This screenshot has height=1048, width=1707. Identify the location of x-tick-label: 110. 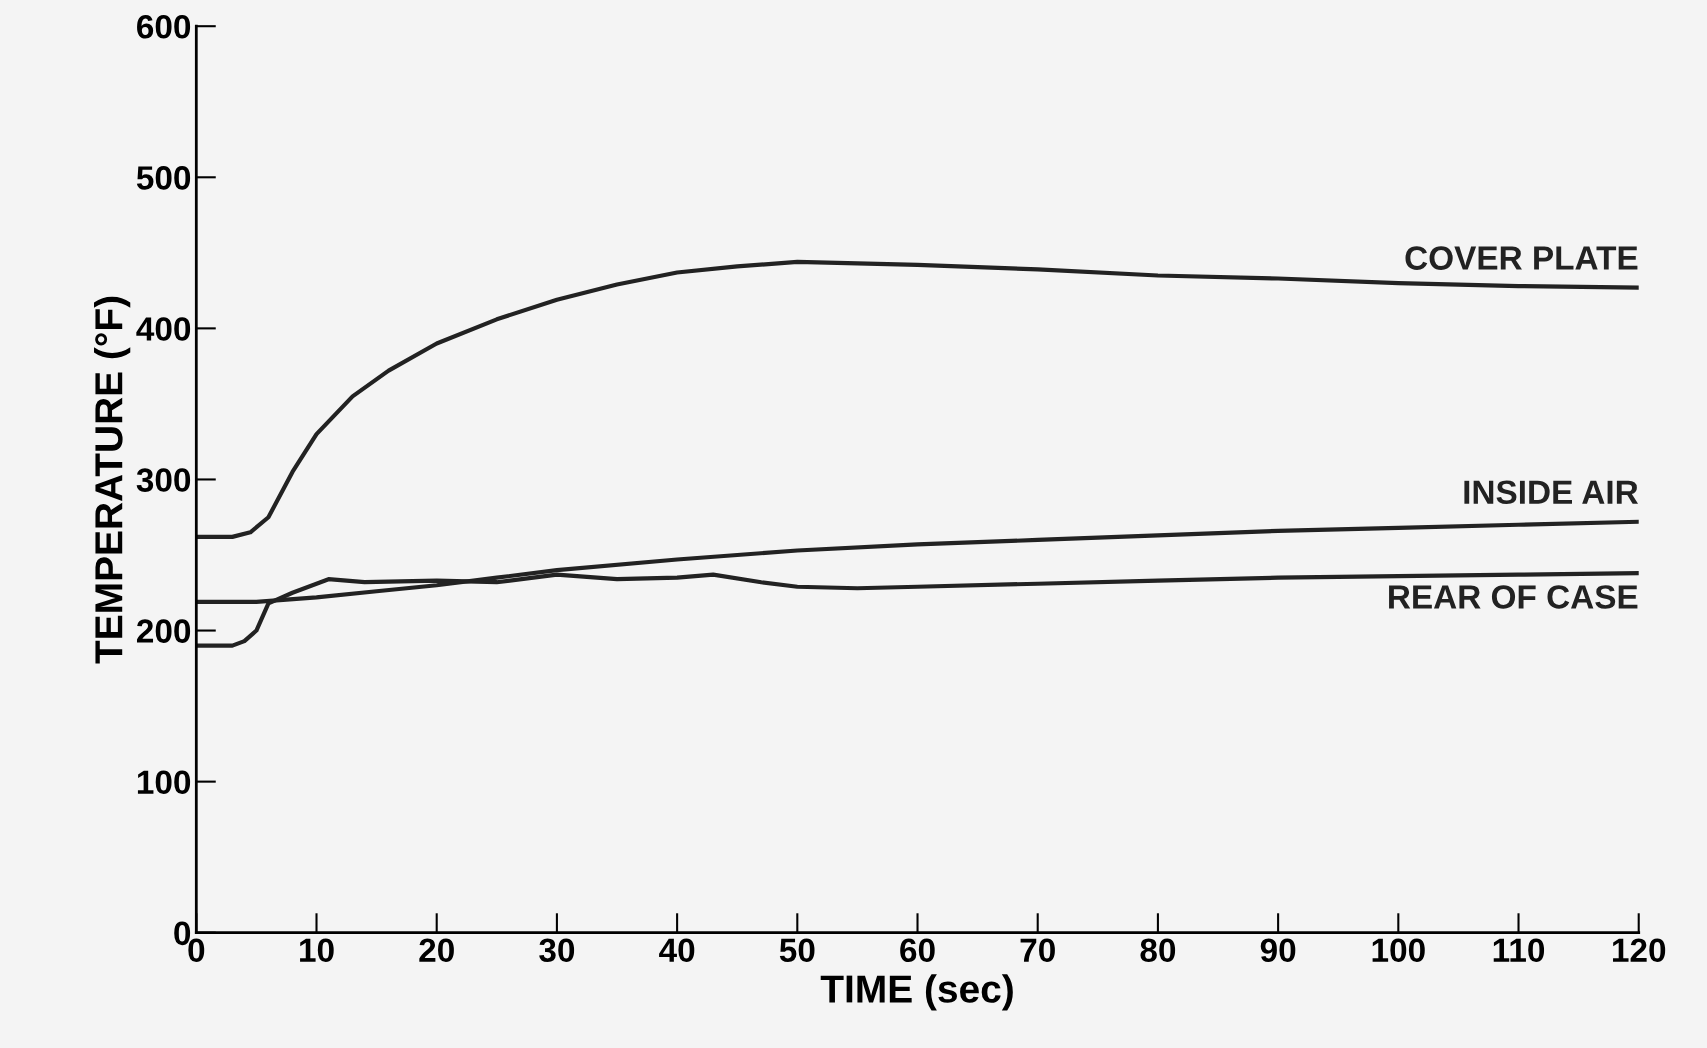
(1519, 950).